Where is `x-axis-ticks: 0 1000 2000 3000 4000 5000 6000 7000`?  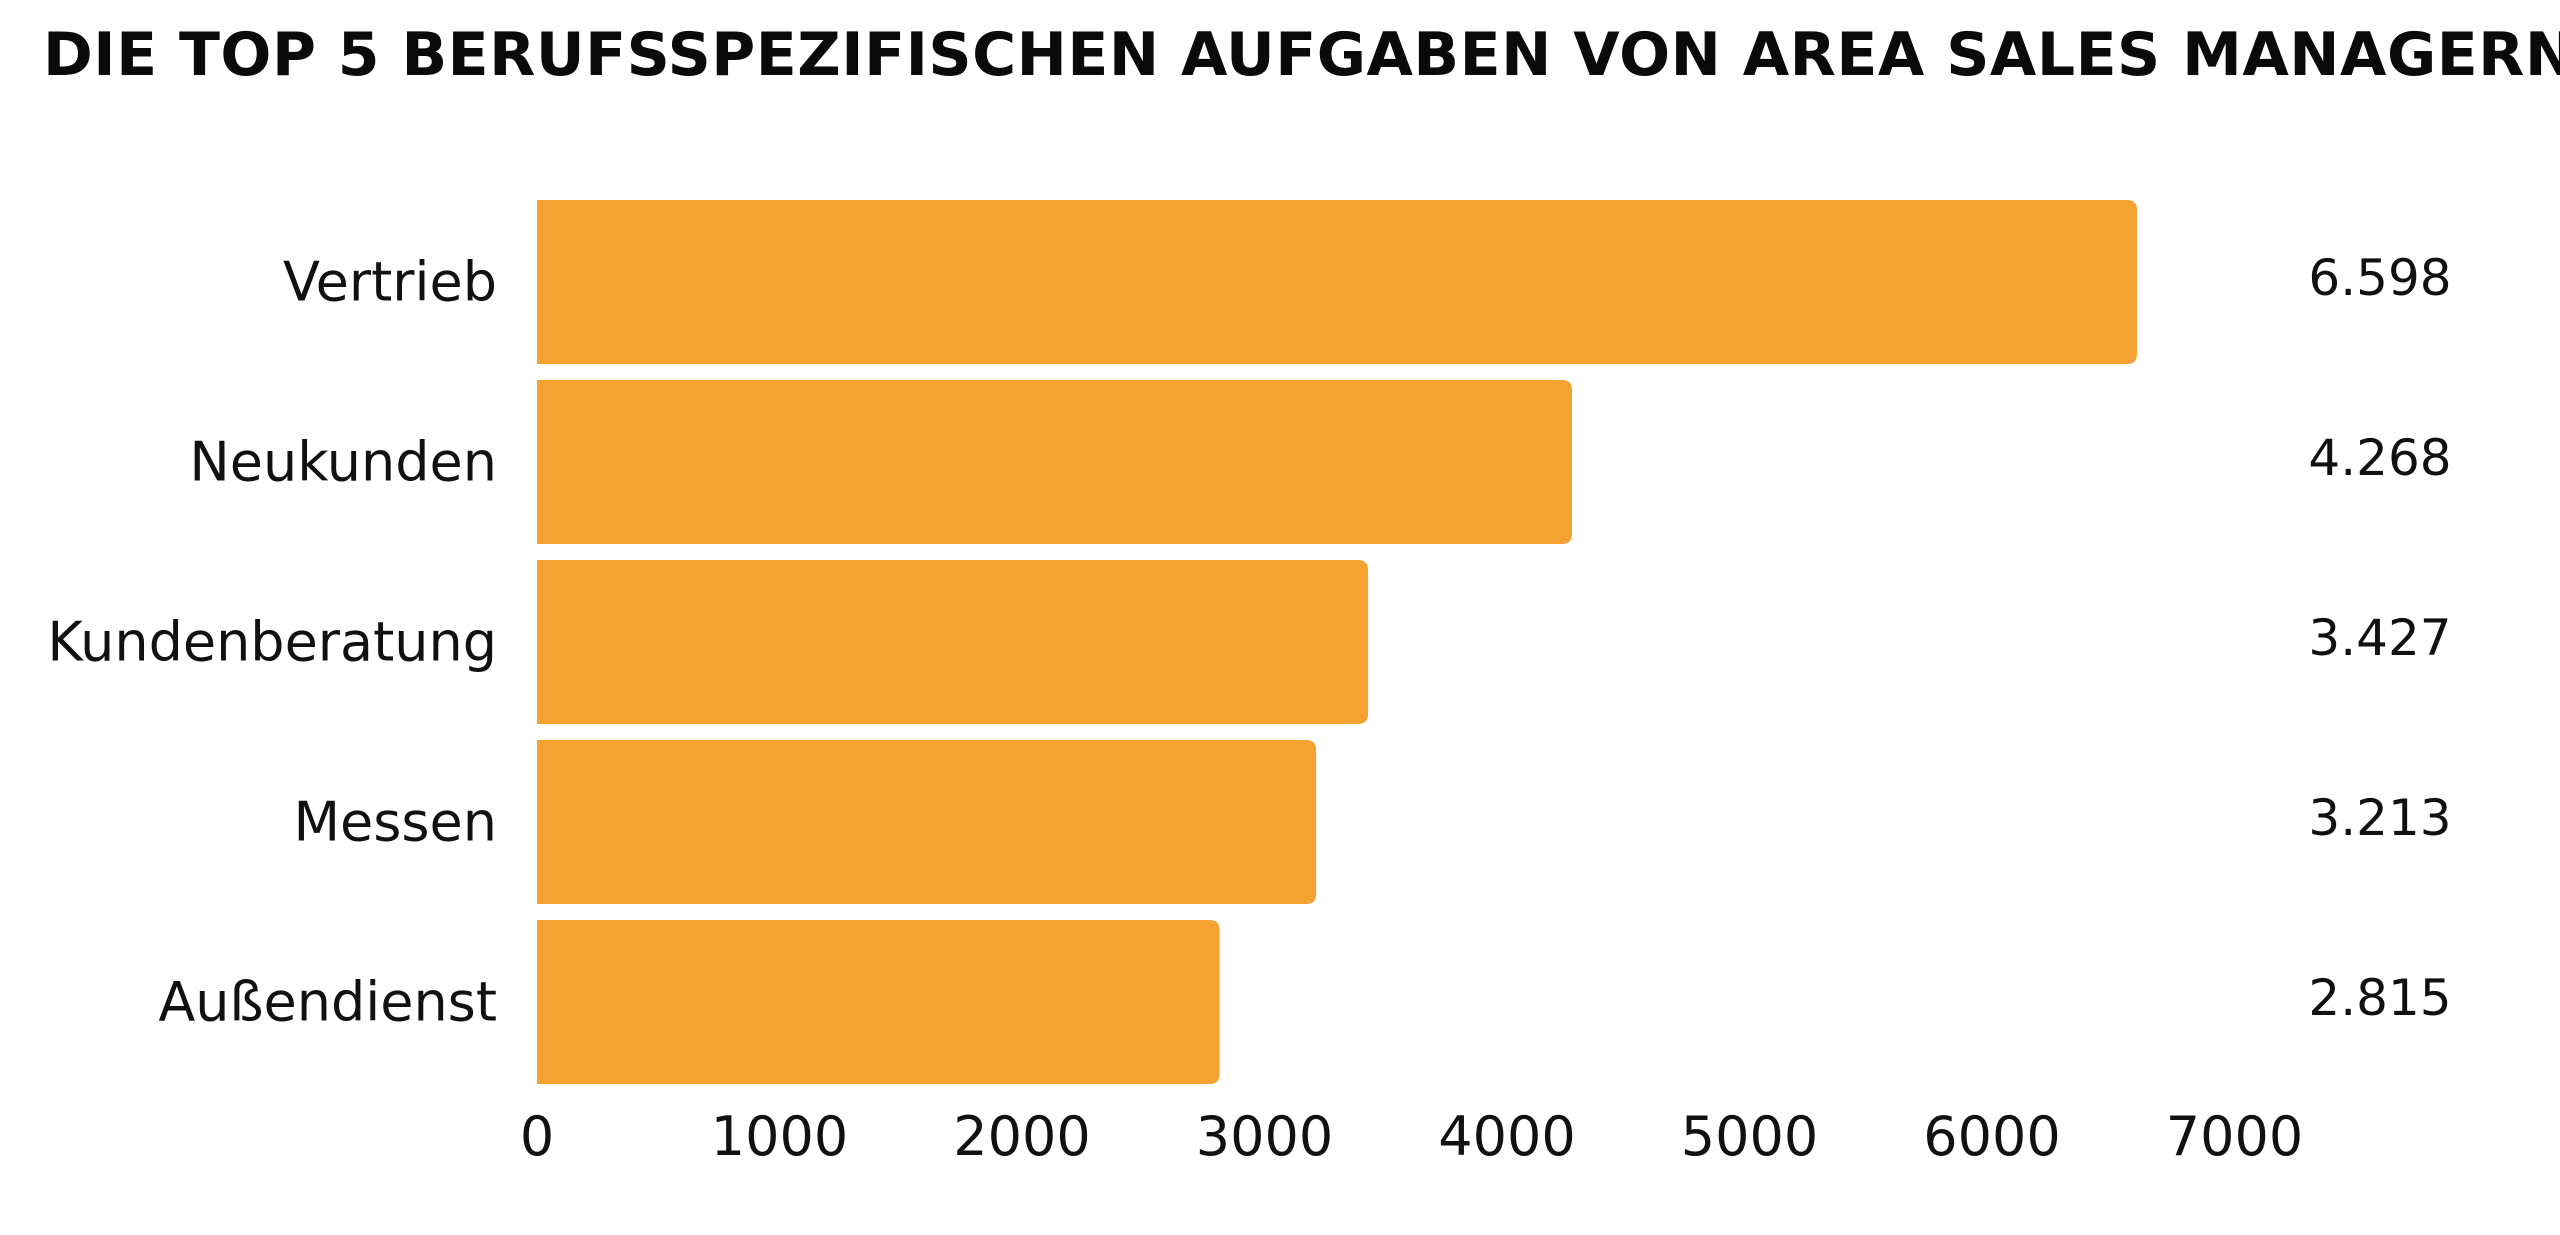 x-axis-ticks: 0 1000 2000 3000 4000 5000 6000 7000 is located at coordinates (1411, 1136).